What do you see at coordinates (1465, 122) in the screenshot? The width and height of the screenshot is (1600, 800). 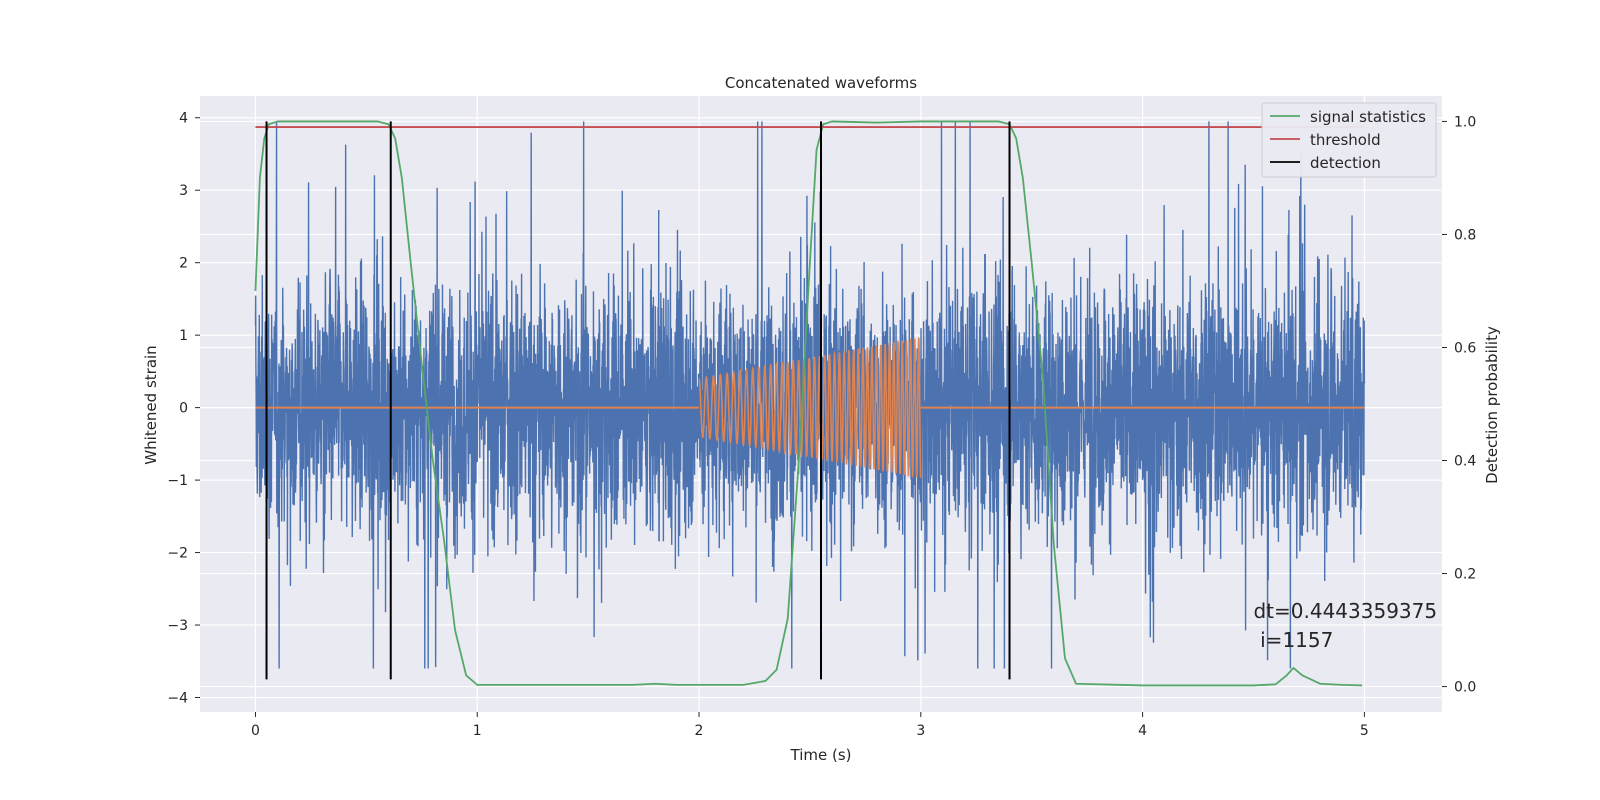 I see `y2-tick-label: 1.0` at bounding box center [1465, 122].